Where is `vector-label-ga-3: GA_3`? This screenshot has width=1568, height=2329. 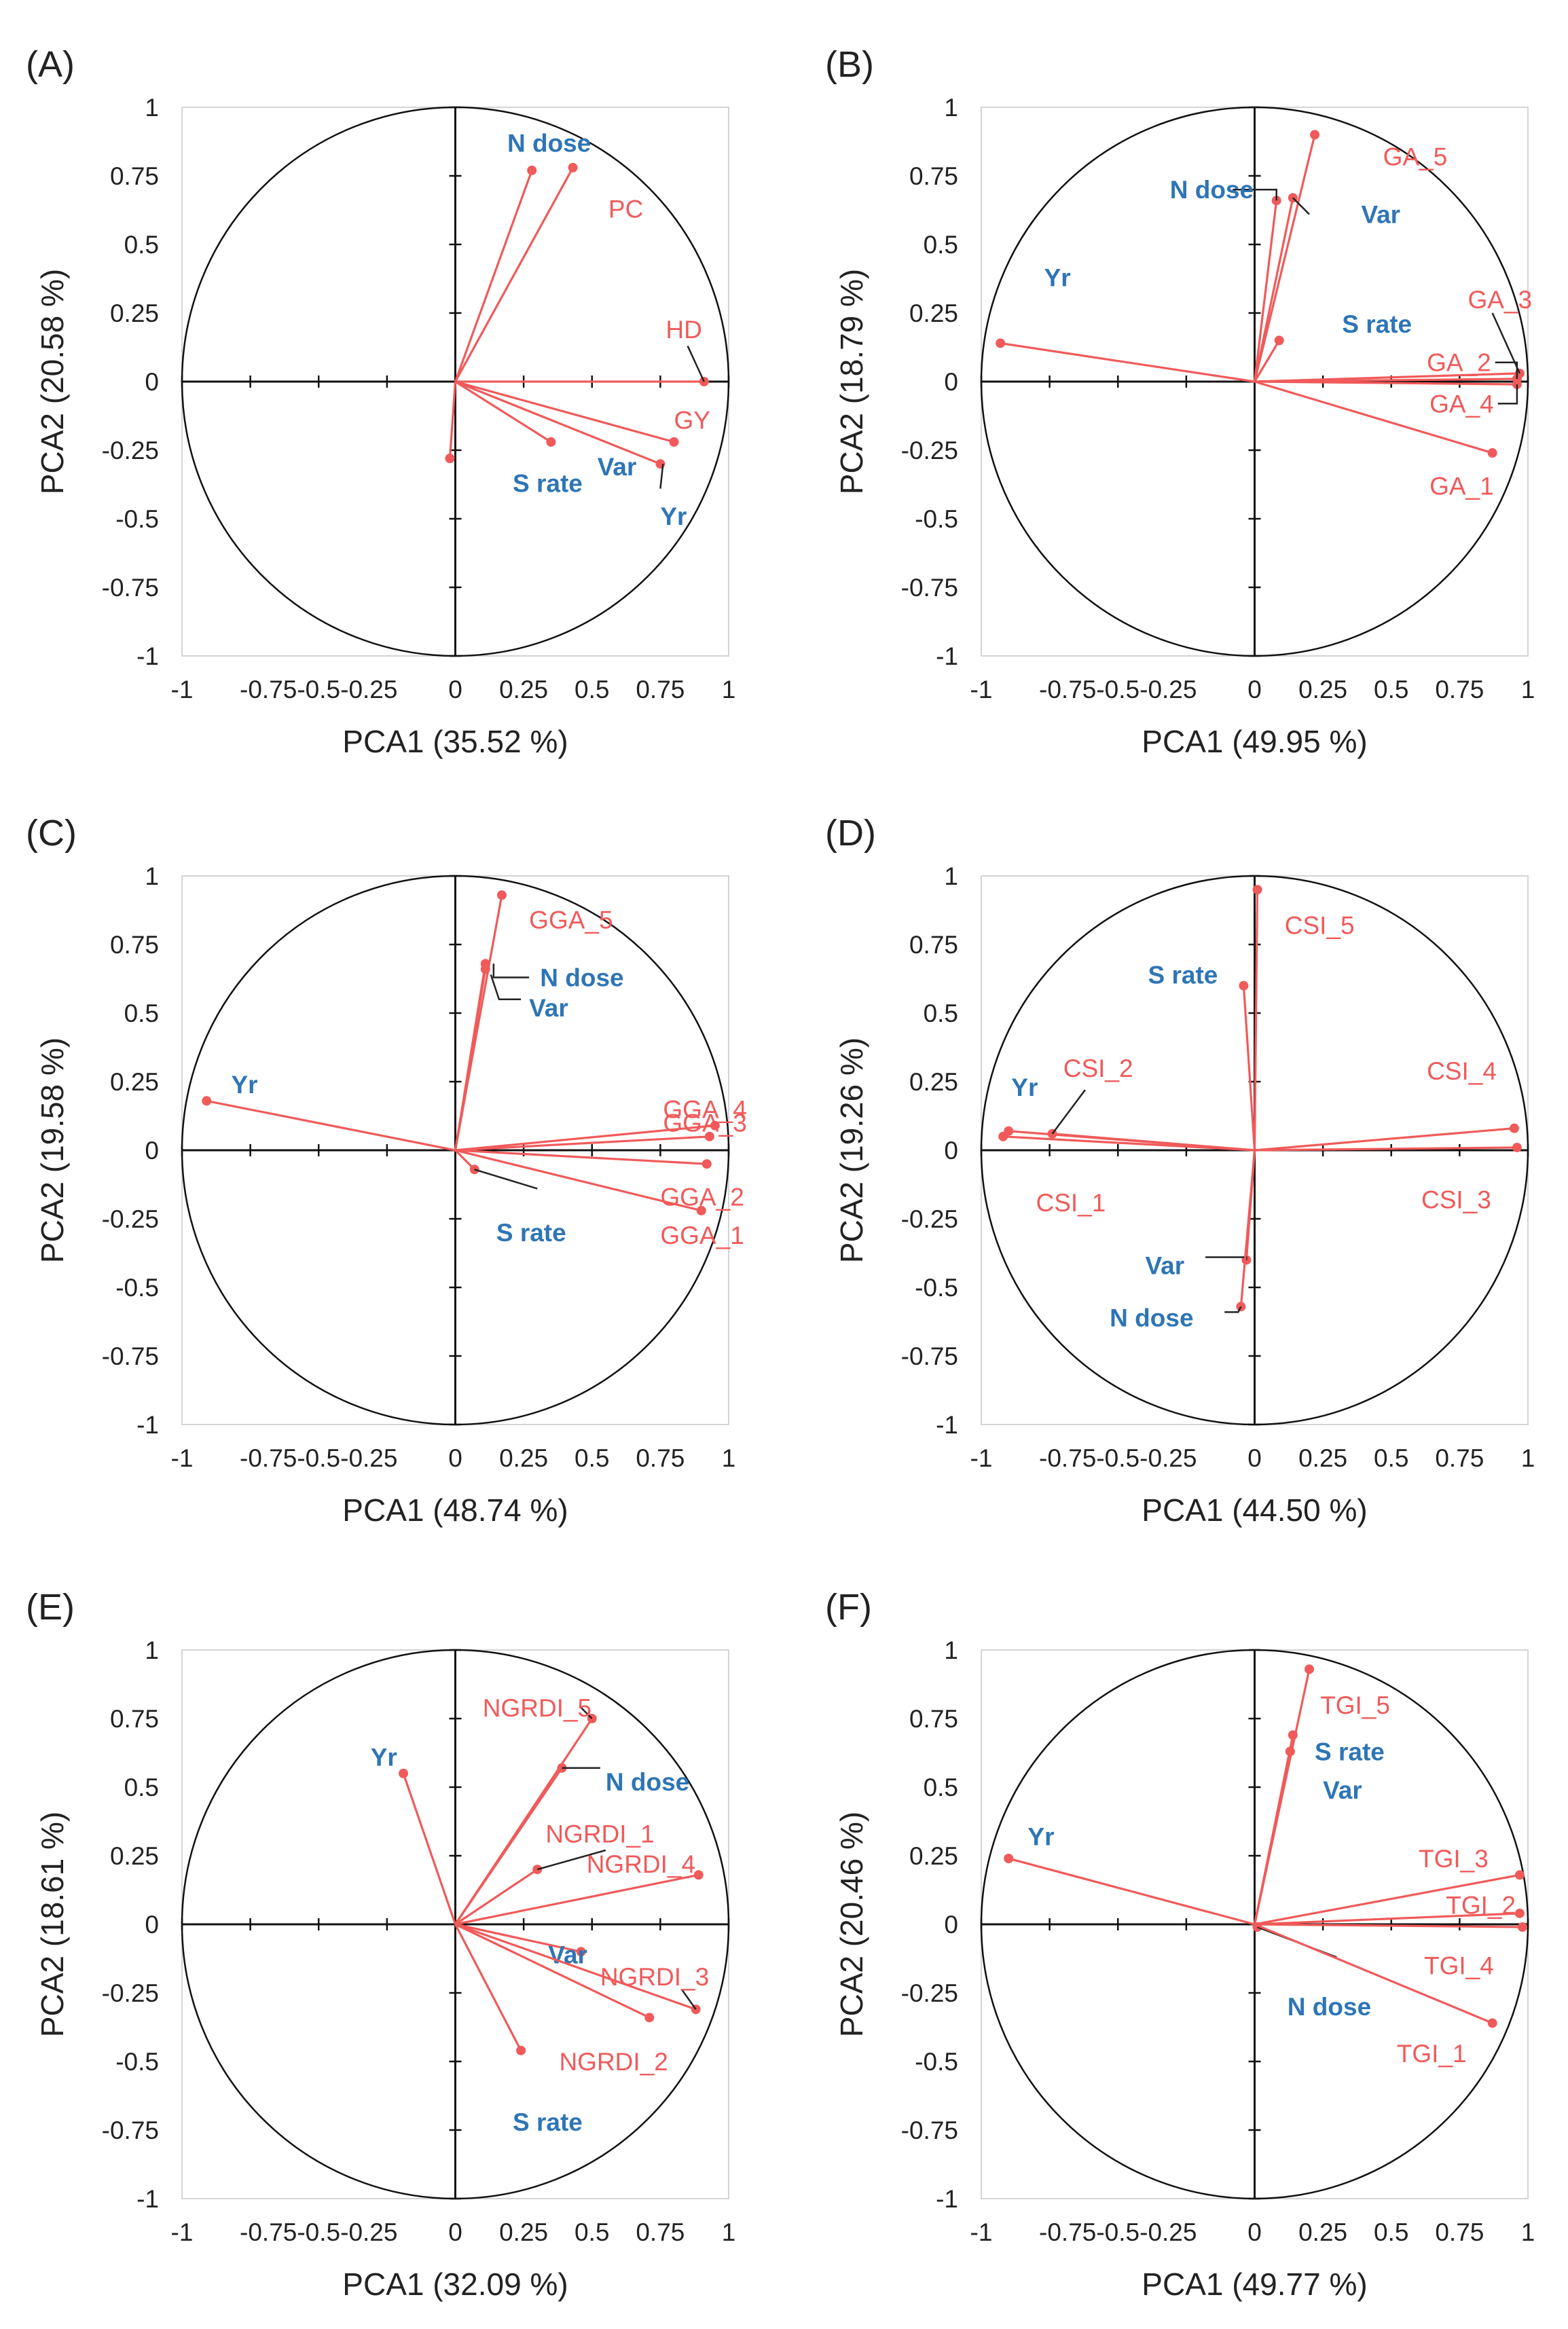
vector-label-ga-3: GA_3 is located at coordinates (1499, 300).